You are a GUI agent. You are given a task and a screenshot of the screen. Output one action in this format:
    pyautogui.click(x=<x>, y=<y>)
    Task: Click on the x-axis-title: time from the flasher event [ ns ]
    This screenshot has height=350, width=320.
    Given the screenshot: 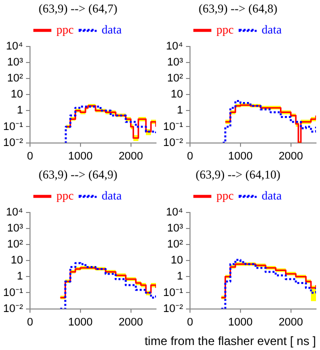 What is the action you would take?
    pyautogui.click(x=230, y=341)
    